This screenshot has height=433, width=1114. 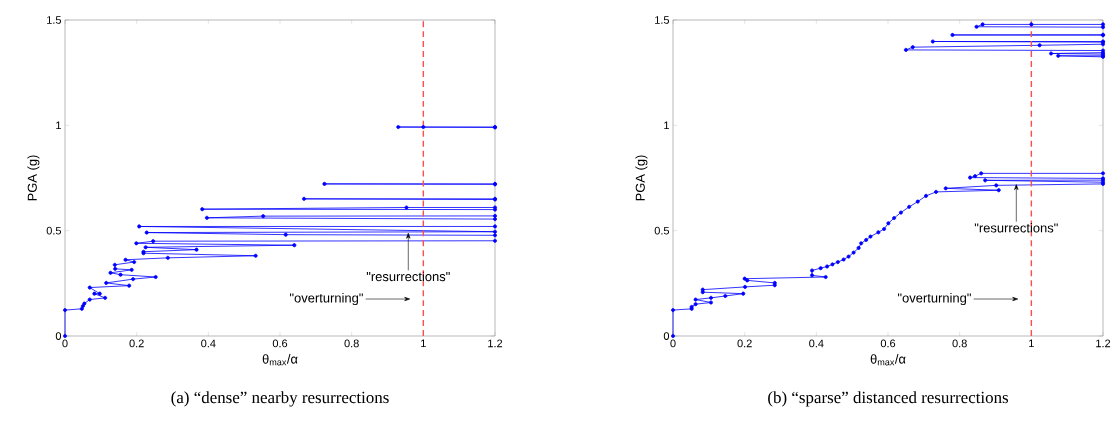 What do you see at coordinates (888, 399) in the screenshot?
I see `text: (b) “sparse” distanced resurrections` at bounding box center [888, 399].